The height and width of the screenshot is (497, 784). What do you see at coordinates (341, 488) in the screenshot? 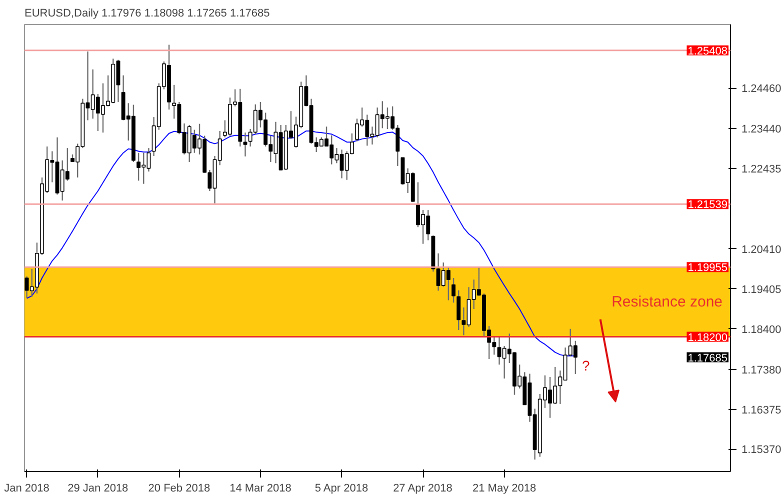
I see `x-tick-label: 5 Apr 2018` at bounding box center [341, 488].